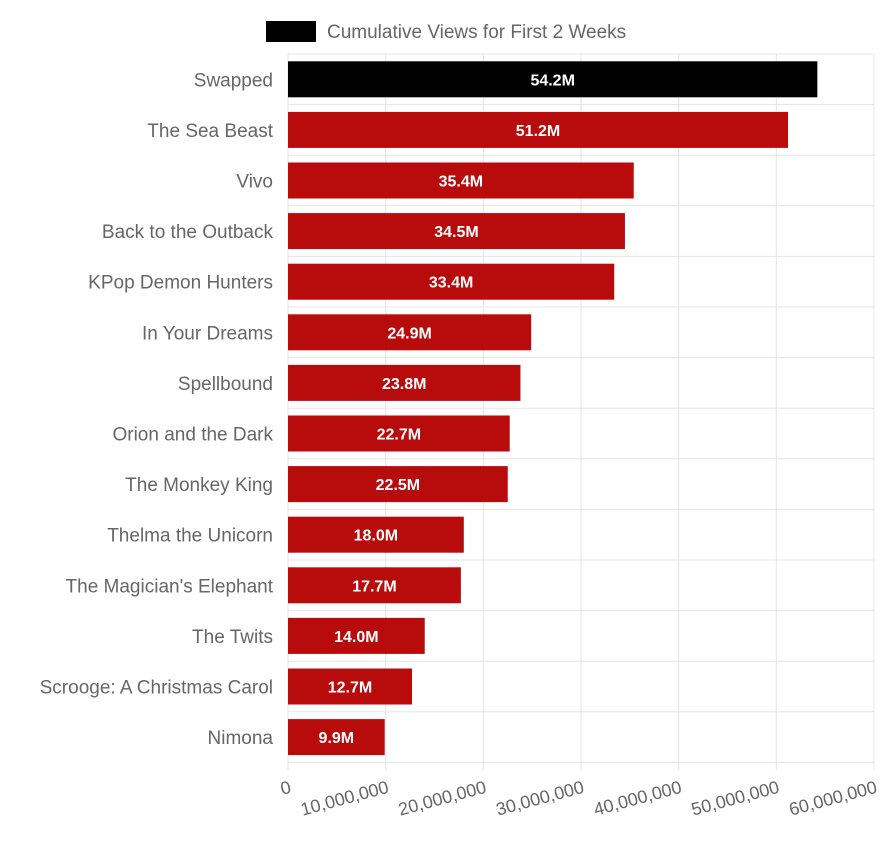 This screenshot has height=845, width=896. Describe the element at coordinates (188, 232) in the screenshot. I see `category-label: Back to the Outback` at that location.